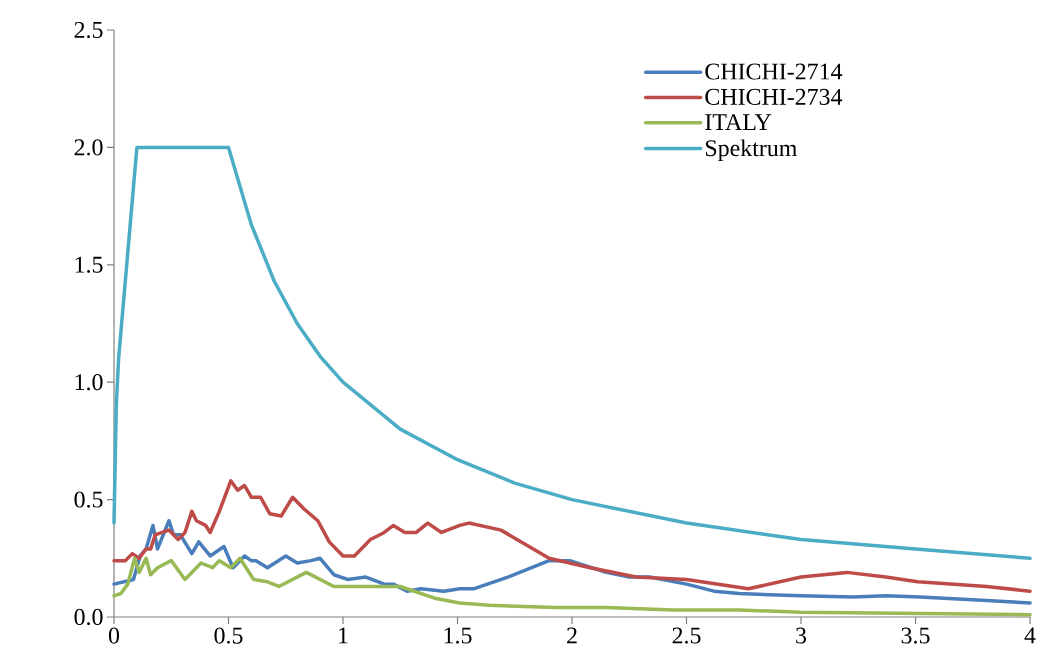  I want to click on x-tick-label: 3.5, so click(915, 635).